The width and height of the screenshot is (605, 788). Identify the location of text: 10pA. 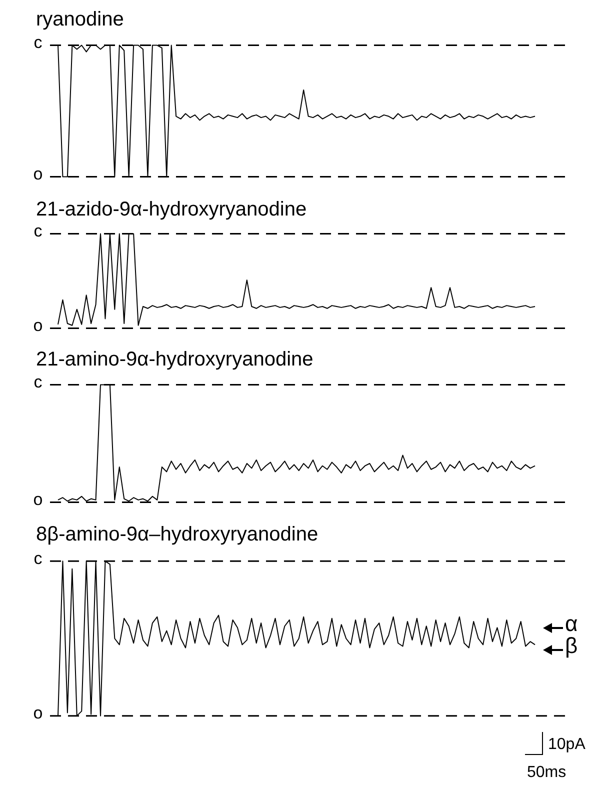
(567, 745).